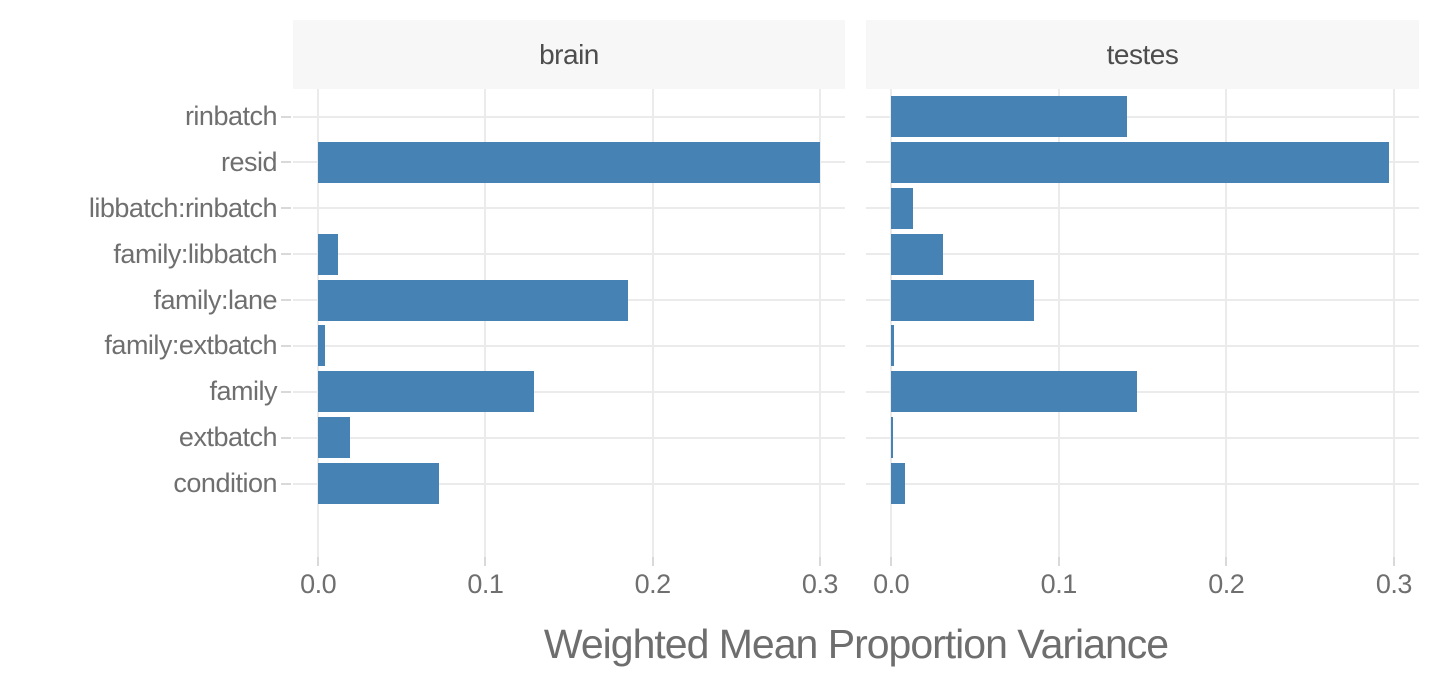  What do you see at coordinates (473, 300) in the screenshot?
I see `bar-brain-family:lane` at bounding box center [473, 300].